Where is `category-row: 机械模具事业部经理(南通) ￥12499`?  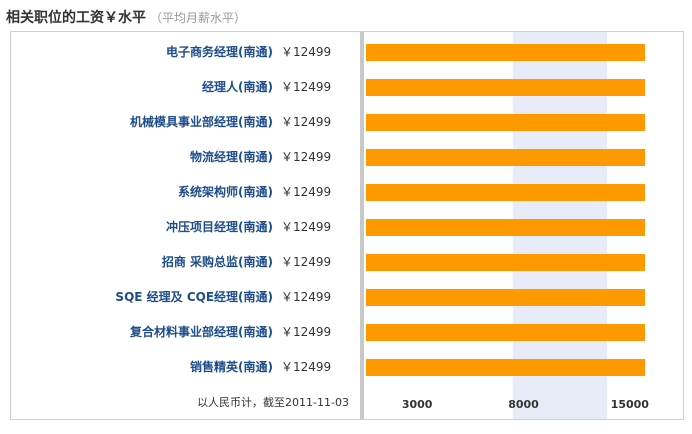
category-row: 机械模具事业部经理(南通) ￥12499 is located at coordinates (185, 122).